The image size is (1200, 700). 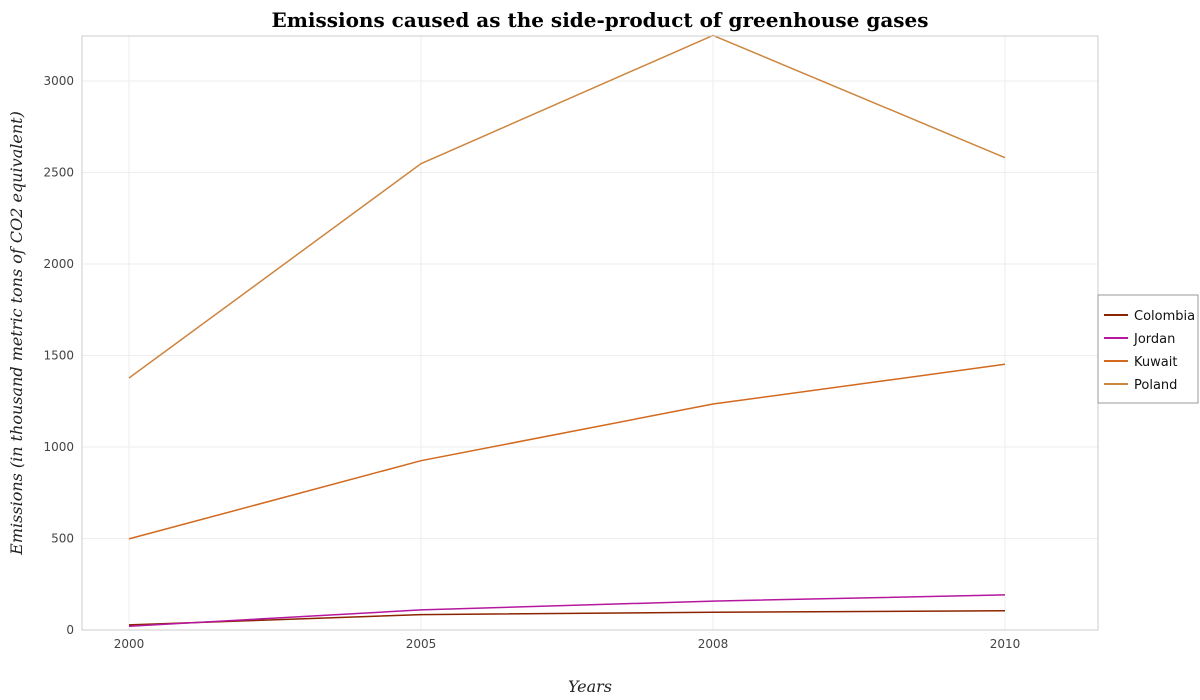 I want to click on legend-label-jordan: Jordan, so click(x=1154, y=339).